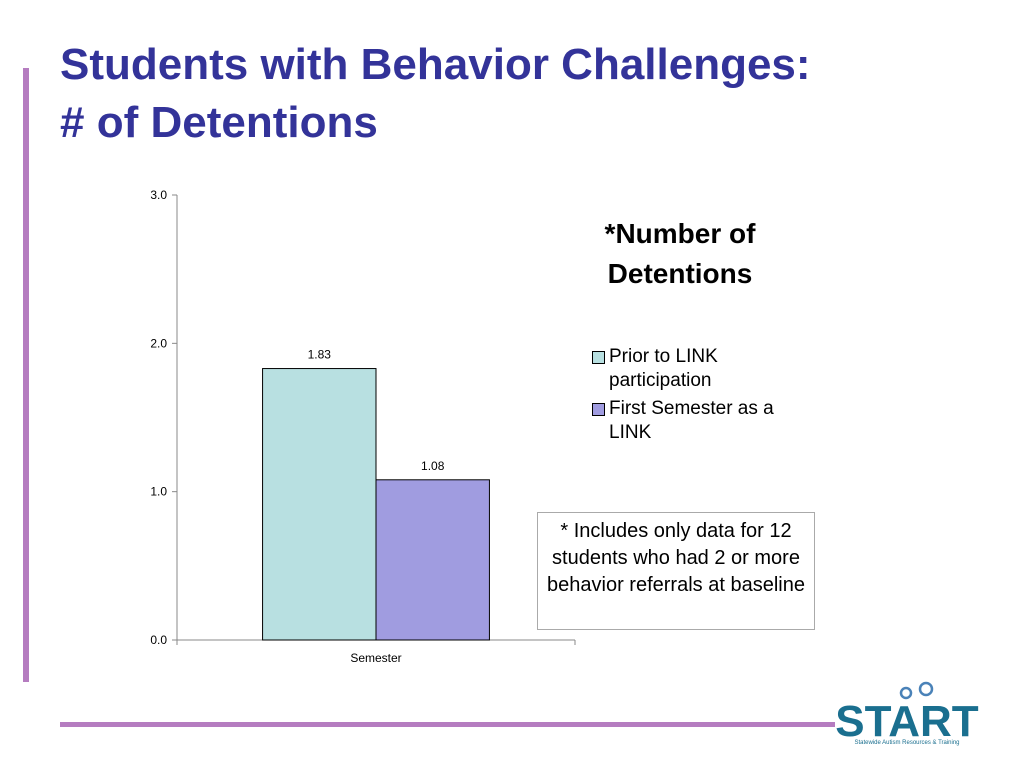 The image size is (1024, 768). I want to click on x-tick-label: Semester, so click(375, 658).